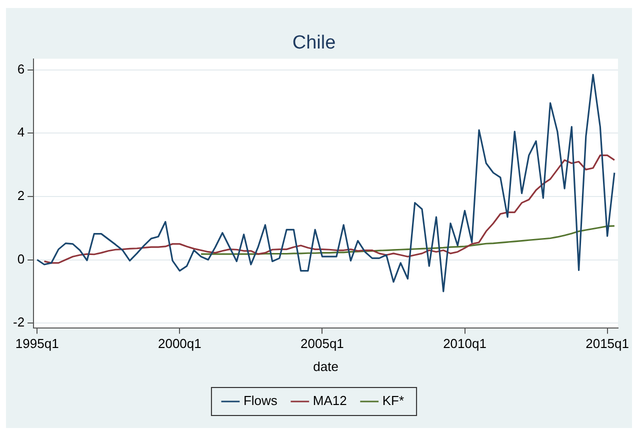  What do you see at coordinates (21, 132) in the screenshot?
I see `y-tick-label: 4` at bounding box center [21, 132].